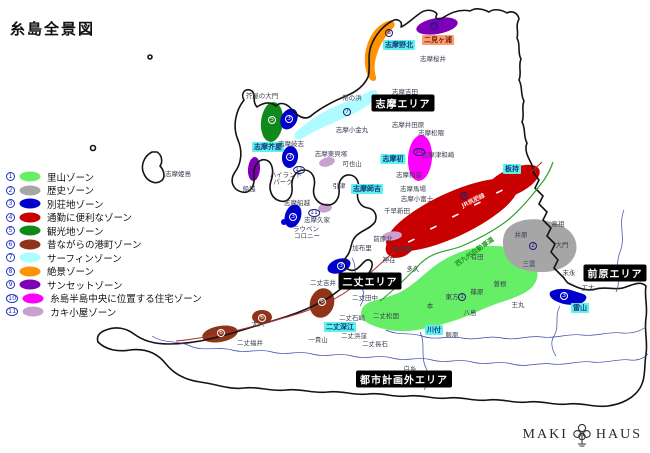 The image size is (650, 453). Describe the element at coordinates (153, 167) in the screenshot. I see `himeshima-island` at that location.